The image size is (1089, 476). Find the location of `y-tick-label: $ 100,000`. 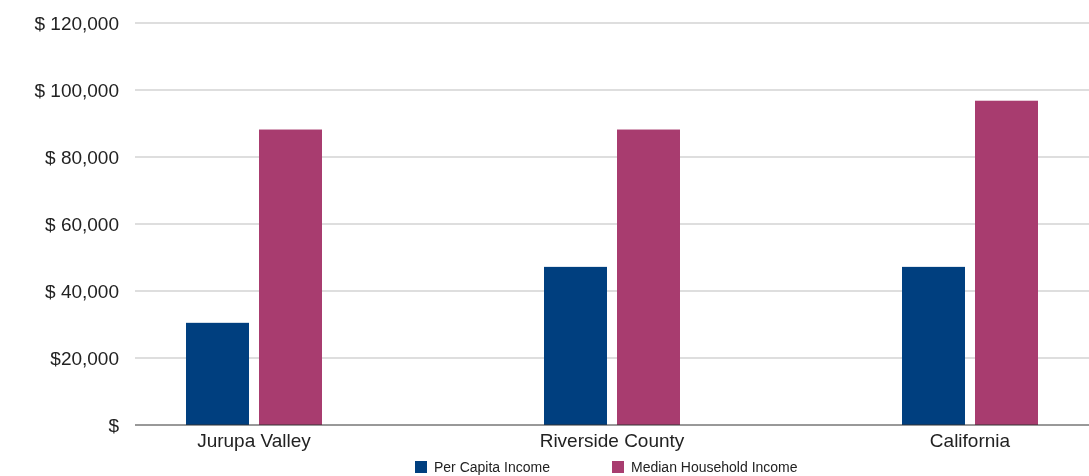

y-tick-label: $ 100,000 is located at coordinates (76, 90).